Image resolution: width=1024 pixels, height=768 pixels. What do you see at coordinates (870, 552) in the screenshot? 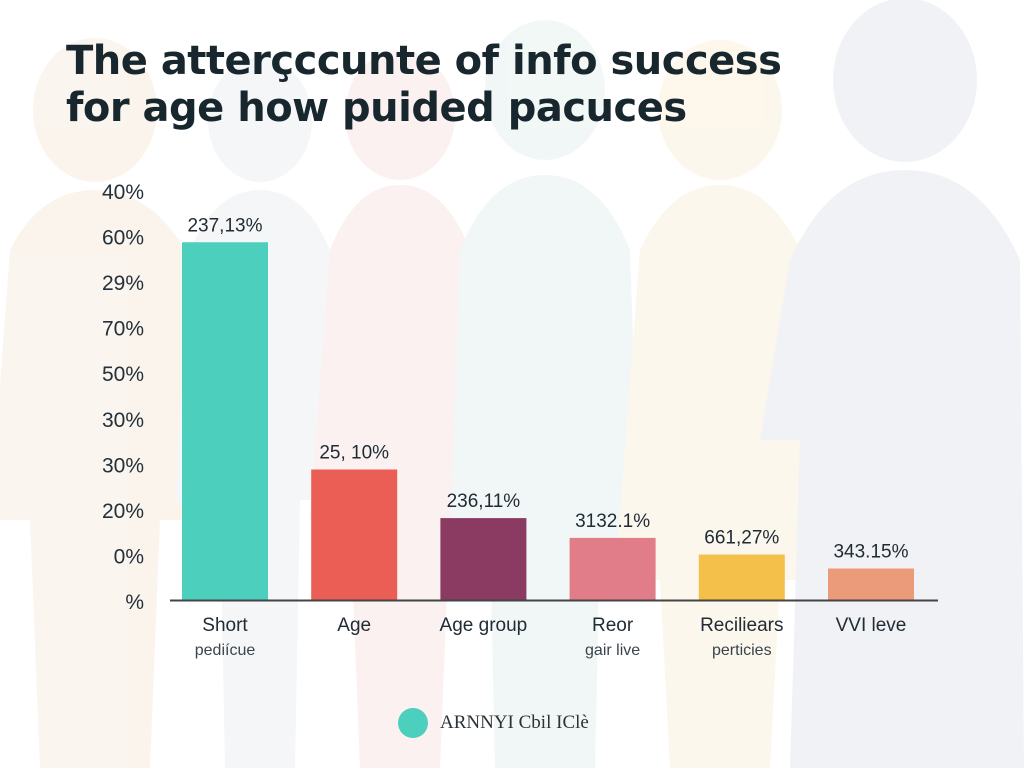
I see `bar-data-label: 343.15%` at bounding box center [870, 552].